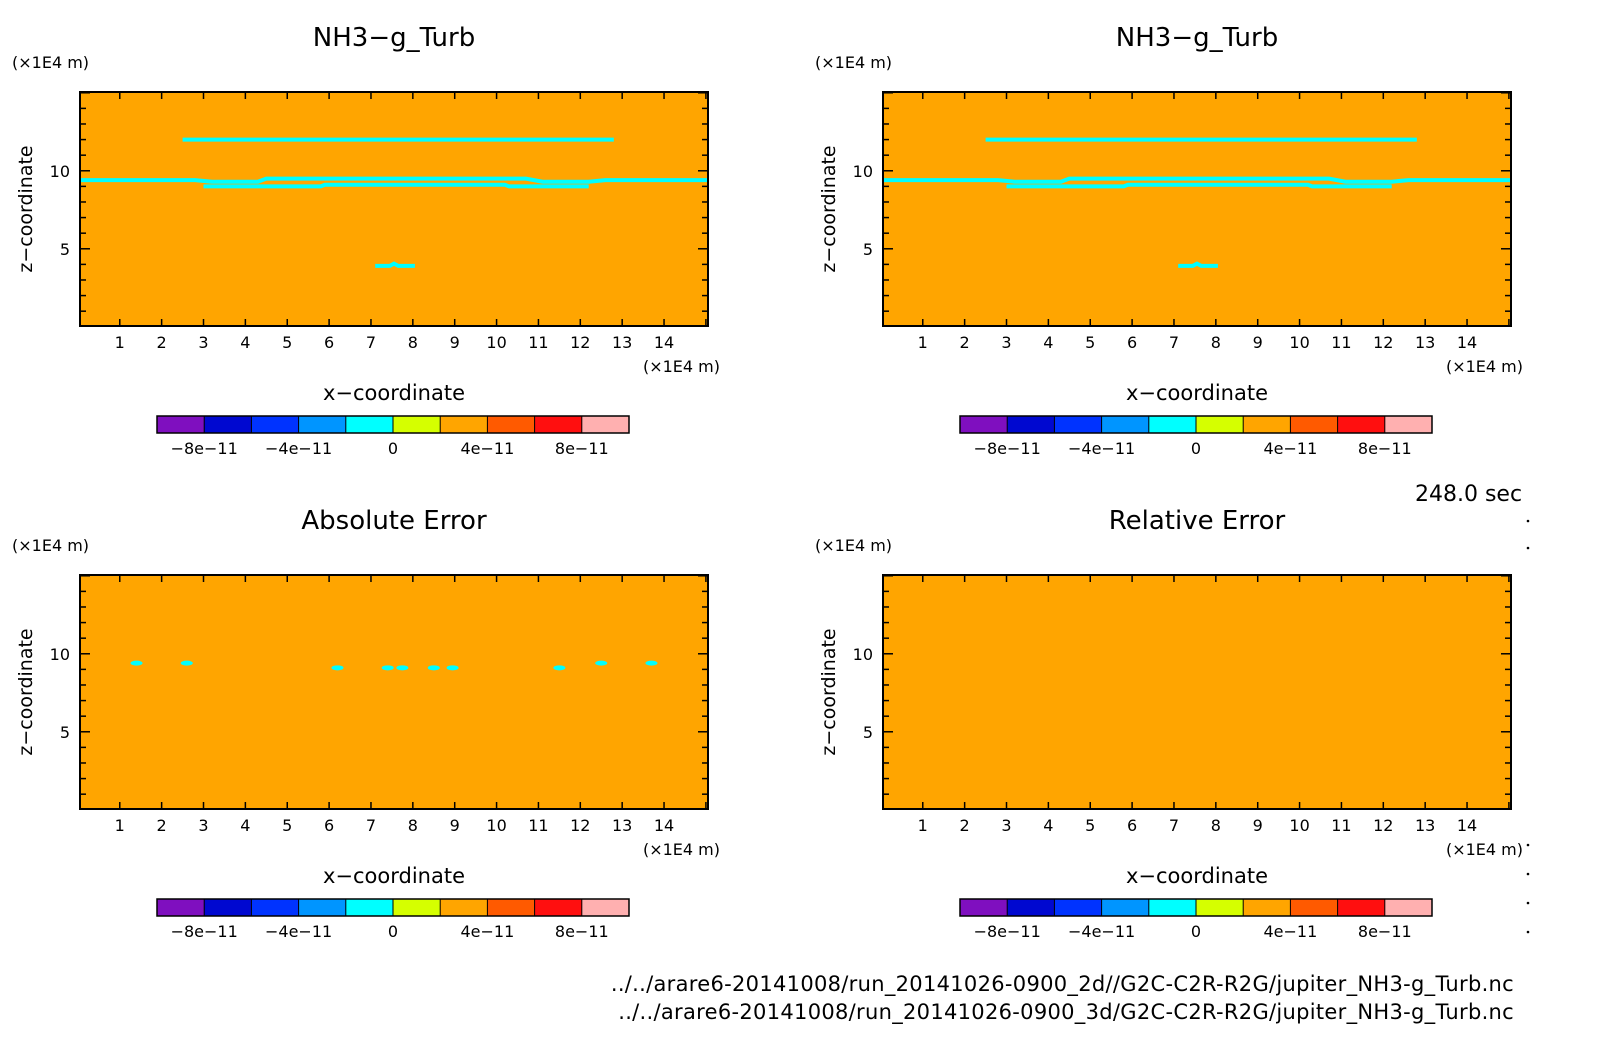  What do you see at coordinates (1385, 448) in the screenshot?
I see `colorbar-tick-label: 8e−11` at bounding box center [1385, 448].